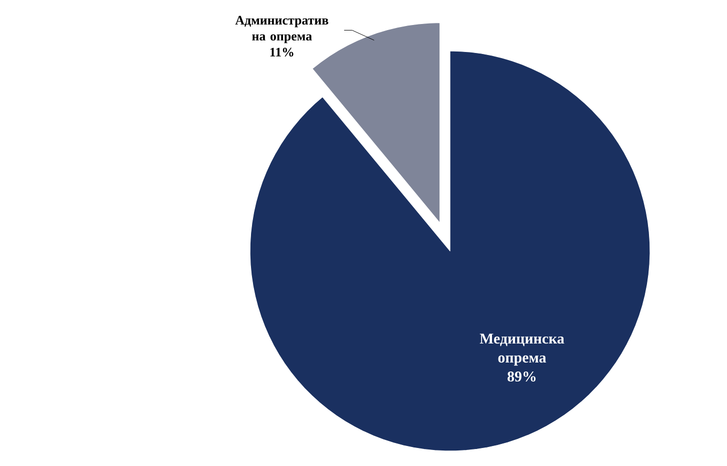 The image size is (727, 466). I want to click on data-label: 89%, so click(522, 376).